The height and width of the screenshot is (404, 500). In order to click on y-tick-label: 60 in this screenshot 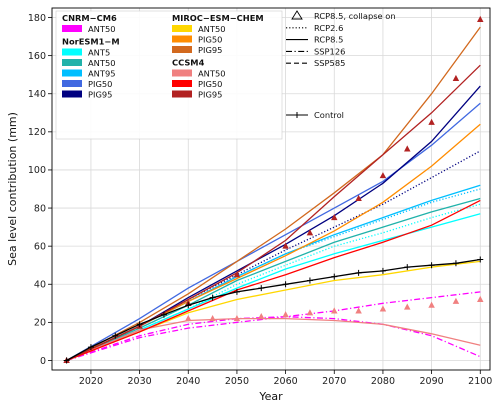, I will do `click(40, 246)`.